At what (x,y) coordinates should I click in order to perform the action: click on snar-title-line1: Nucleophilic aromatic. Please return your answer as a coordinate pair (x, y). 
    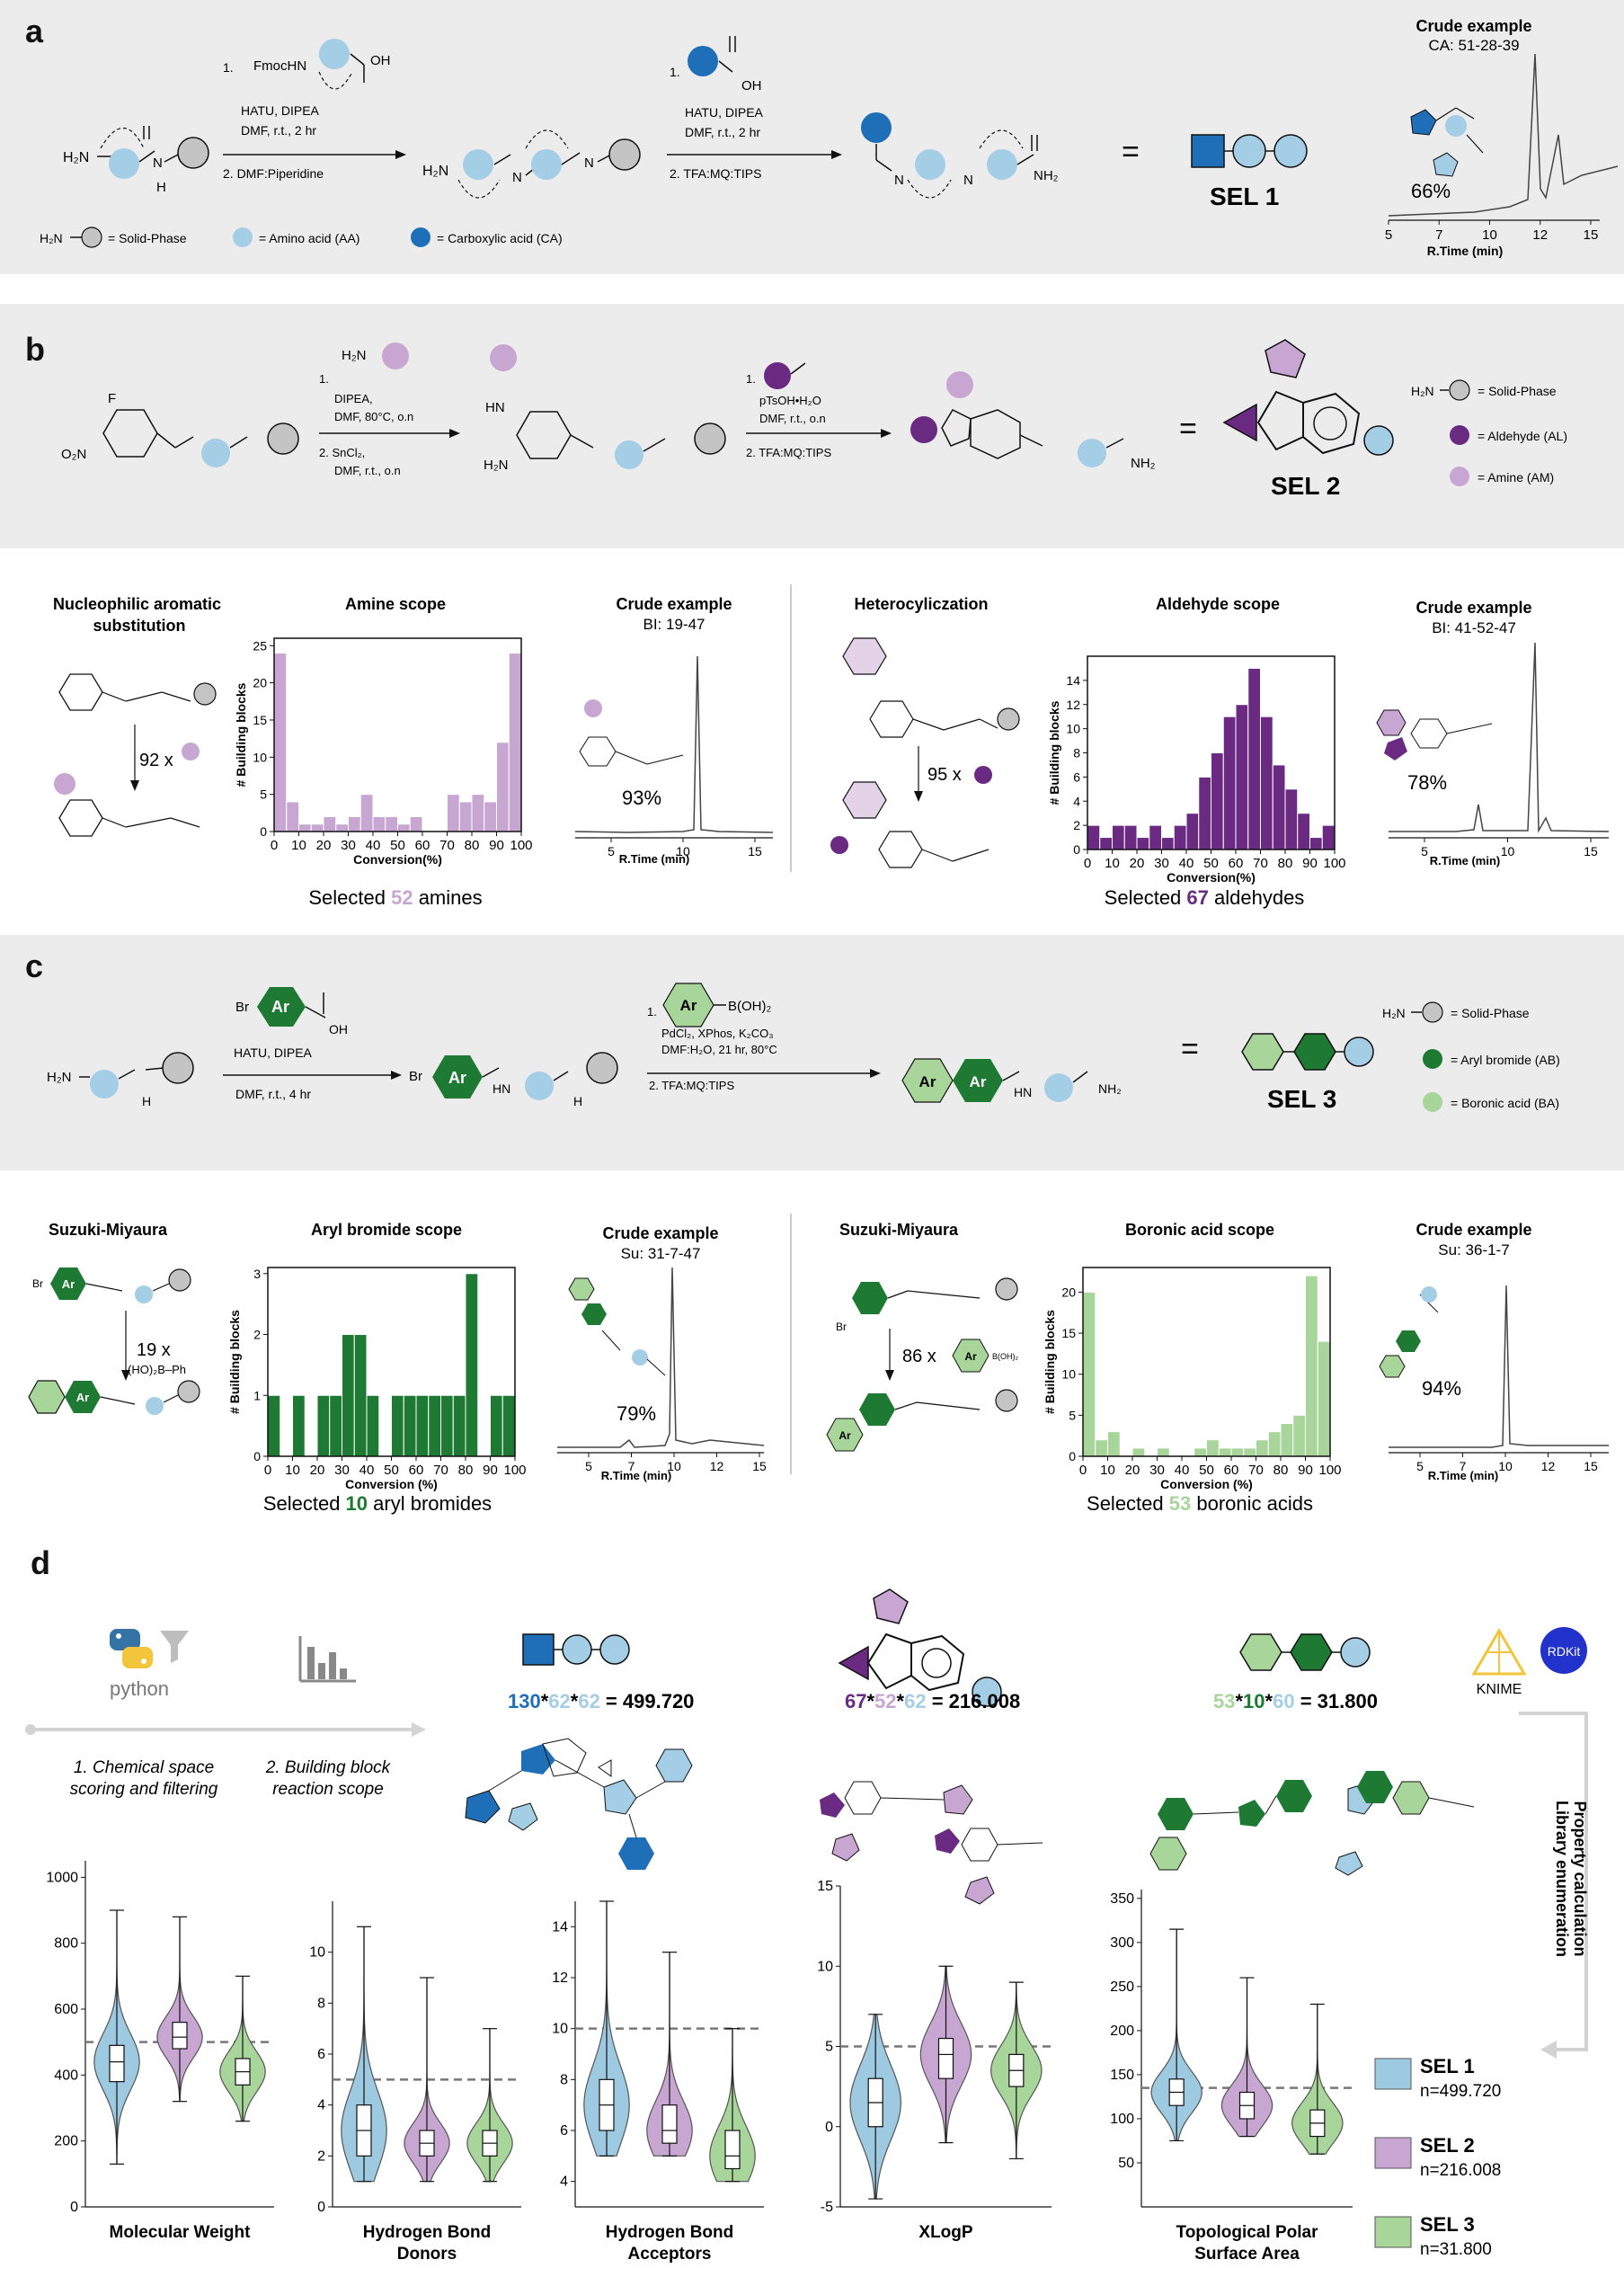
    Looking at the image, I should click on (137, 604).